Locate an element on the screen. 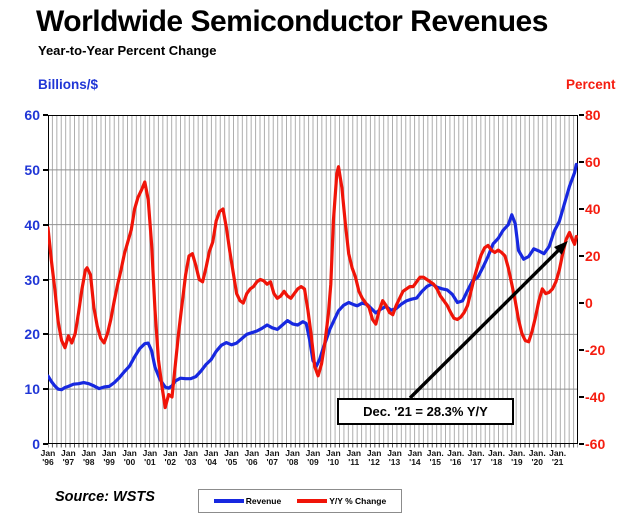 This screenshot has width=640, height=523. right-axis-tick-label: -40 is located at coordinates (595, 397).